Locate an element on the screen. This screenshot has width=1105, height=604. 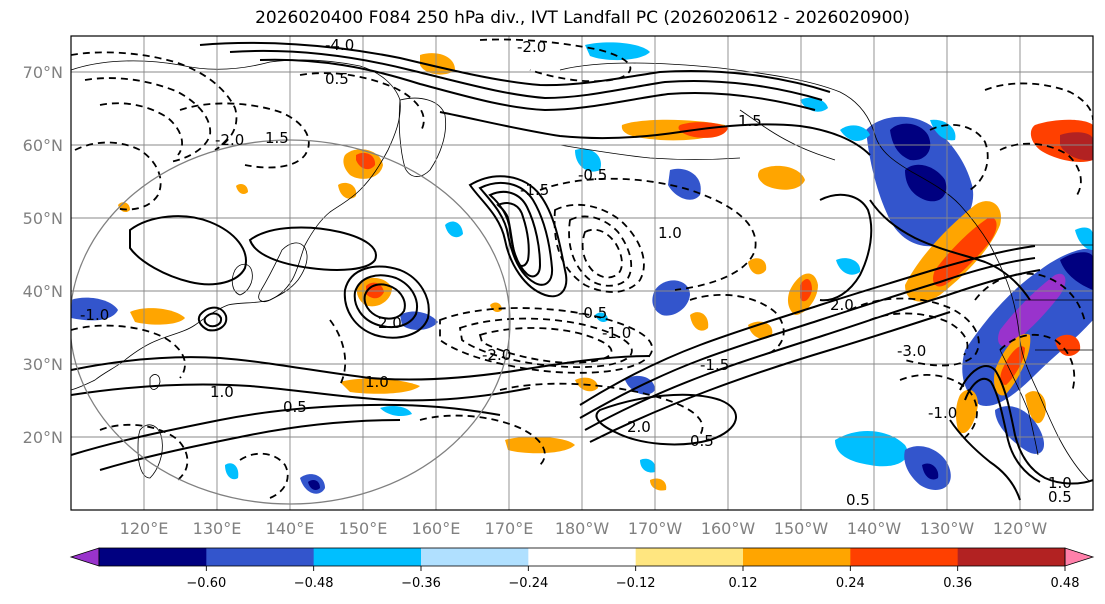
longitude-label-120w: 120°W is located at coordinates (1020, 528).